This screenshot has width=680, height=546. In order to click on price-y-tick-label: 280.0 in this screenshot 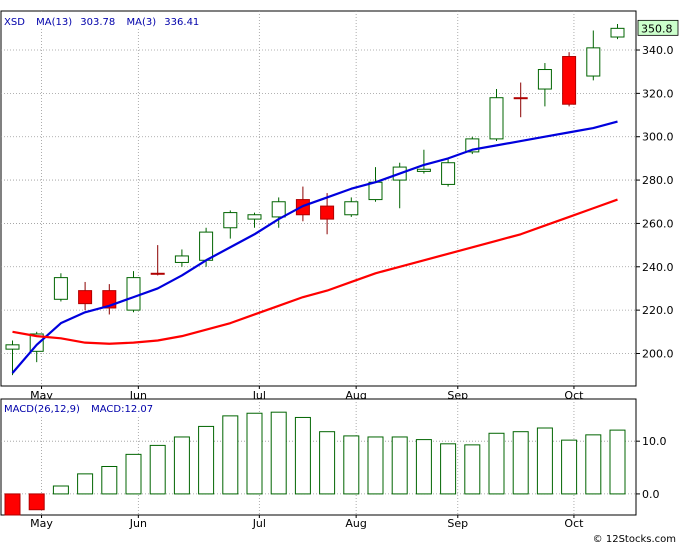, I will do `click(658, 180)`.